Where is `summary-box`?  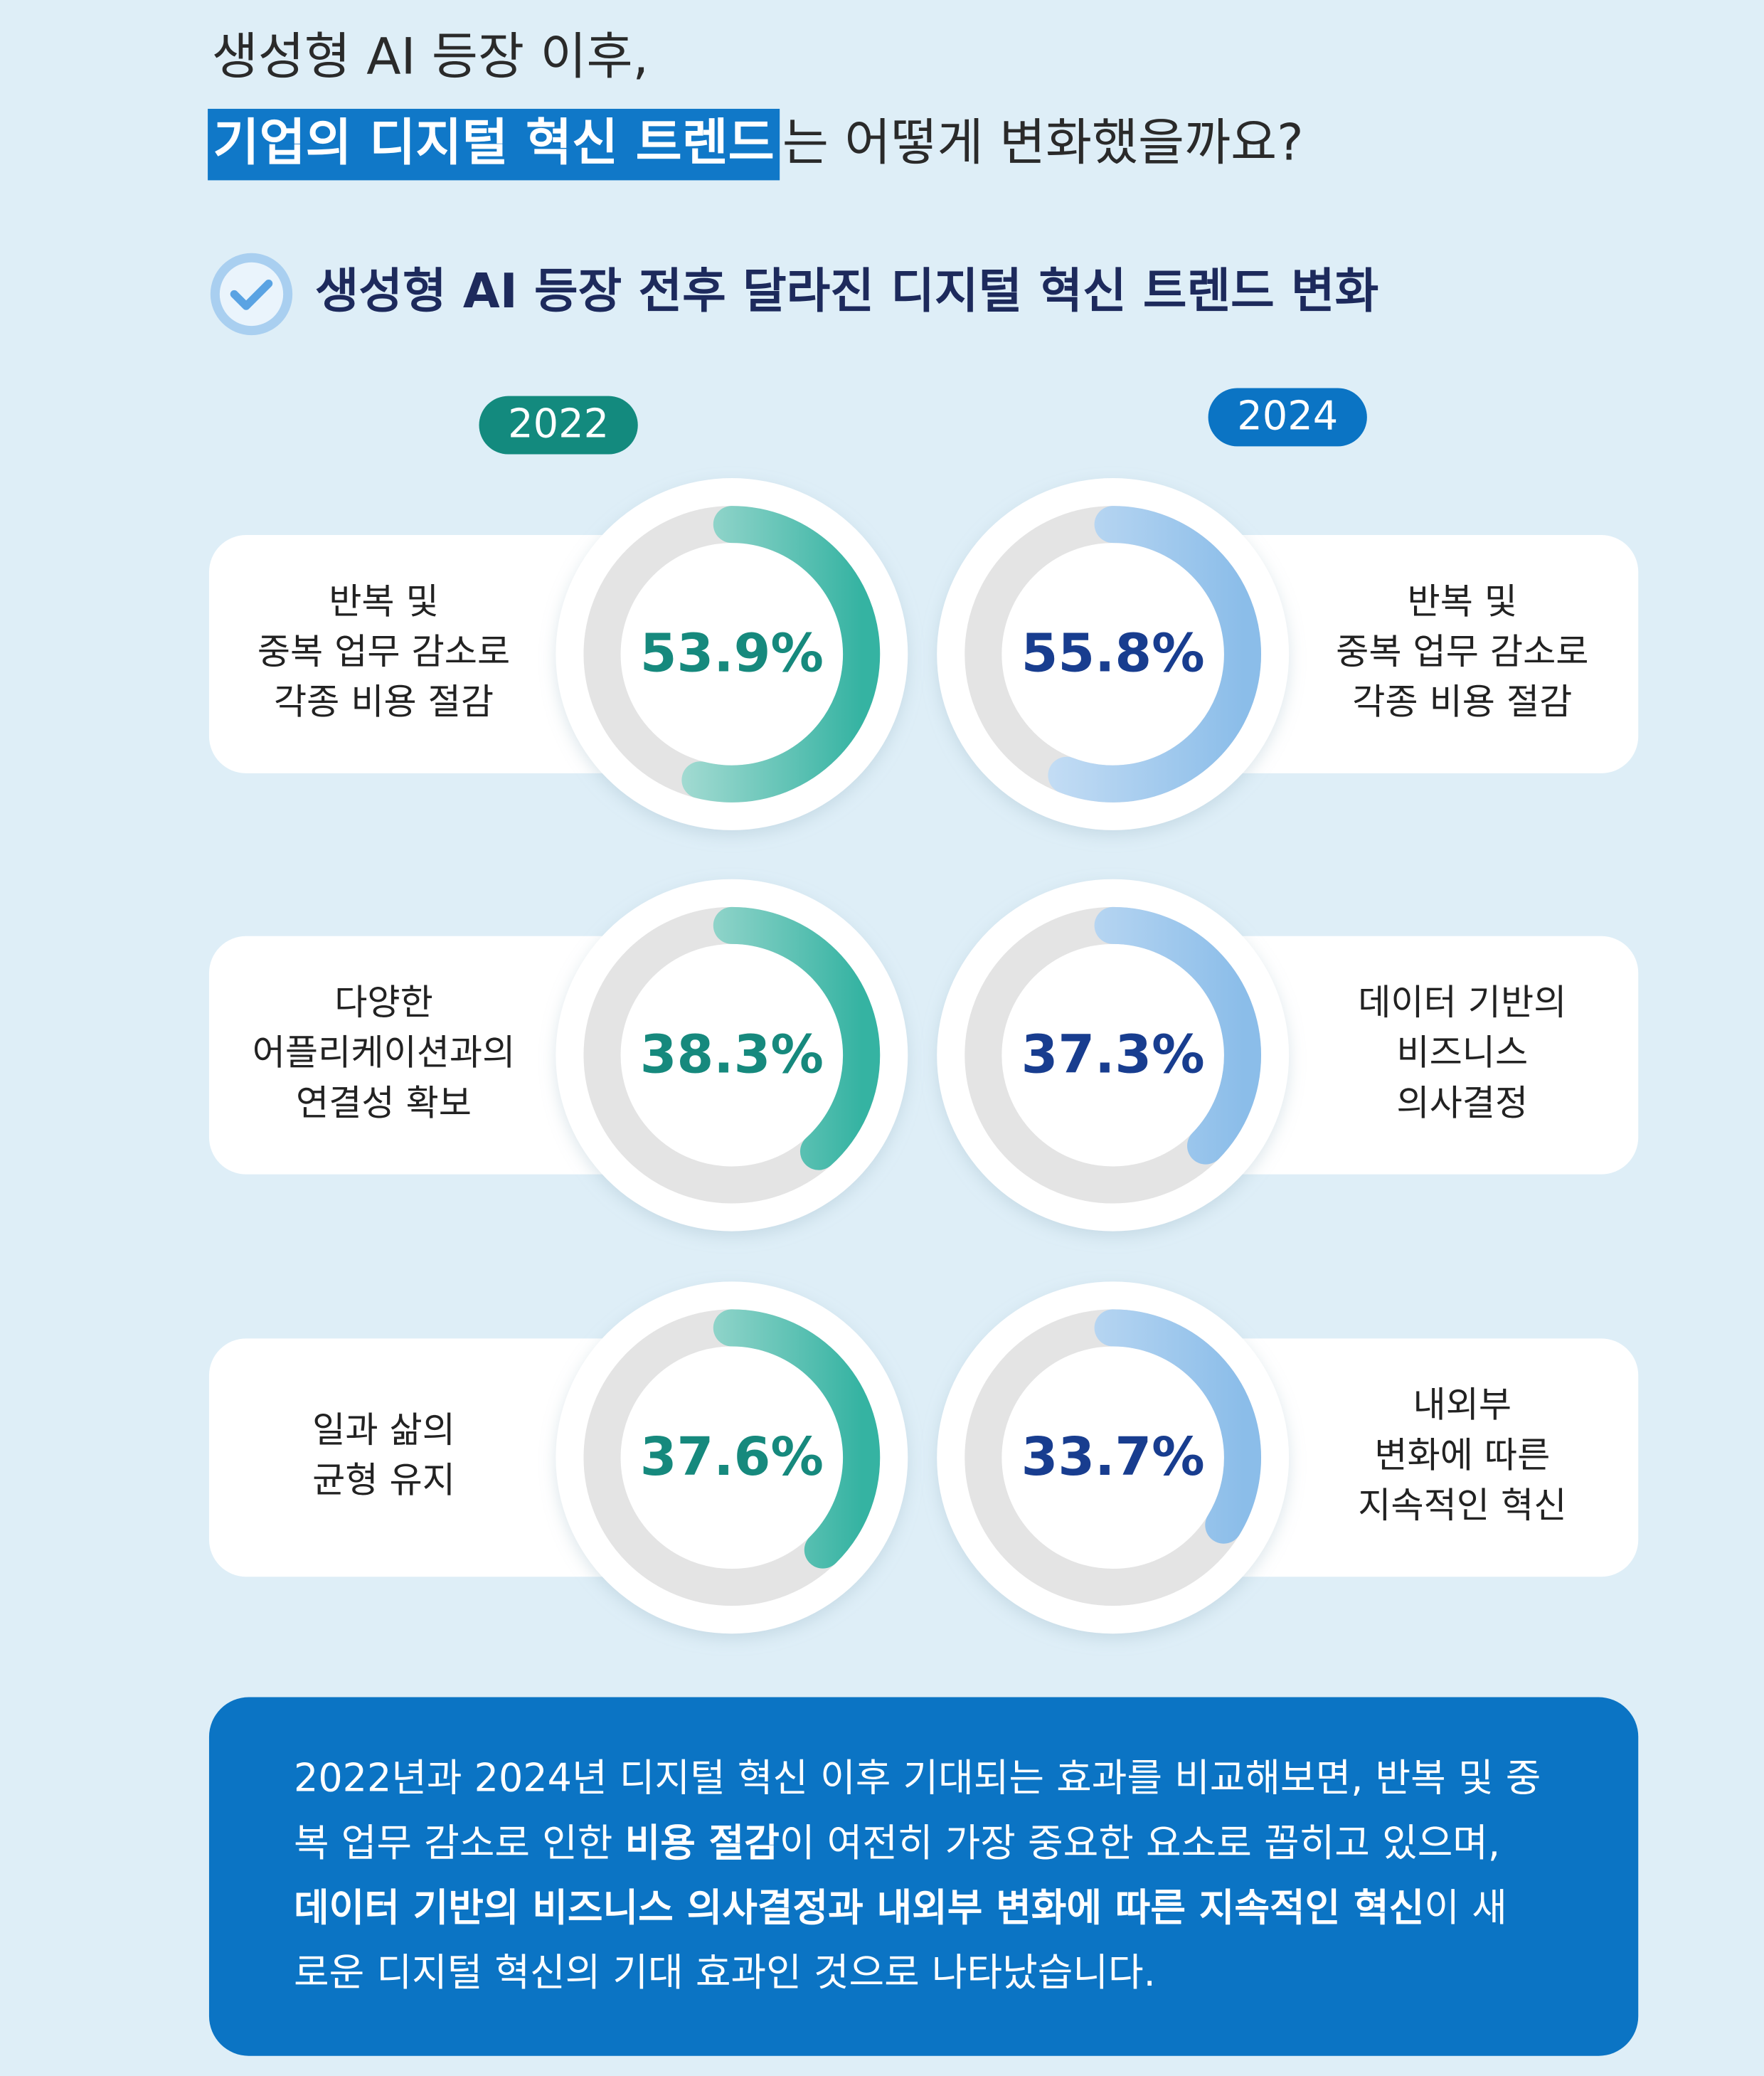
summary-box is located at coordinates (924, 1876).